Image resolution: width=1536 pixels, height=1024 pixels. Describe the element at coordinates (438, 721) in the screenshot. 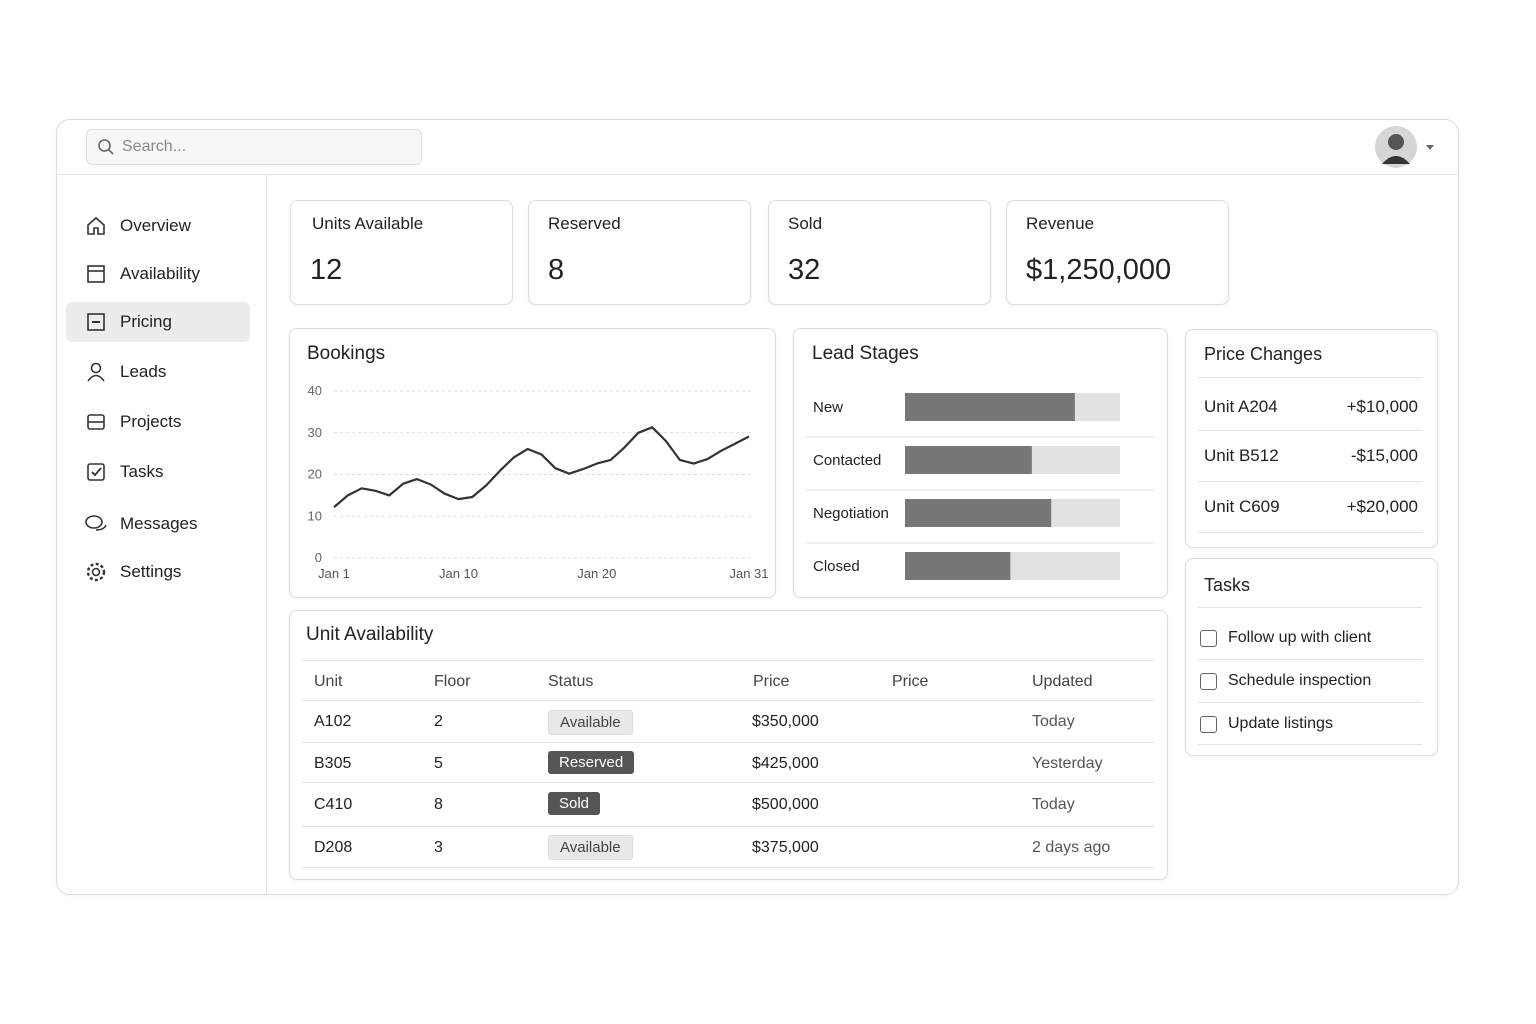

I see `cell: 2` at that location.